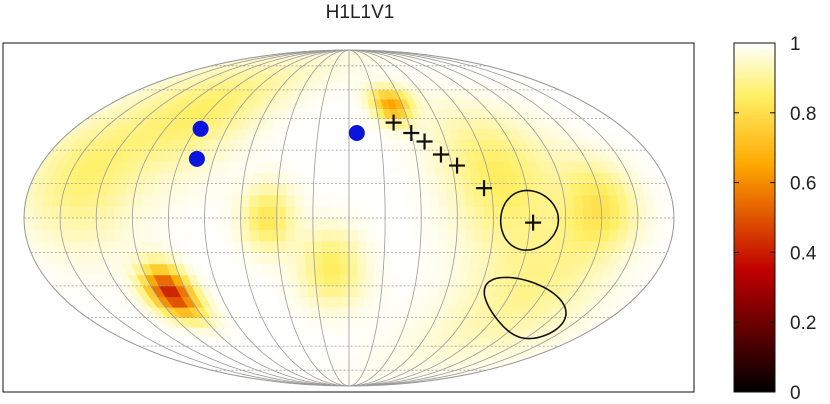  Describe the element at coordinates (803, 114) in the screenshot. I see `colorbar-tick-label: 0.8` at that location.